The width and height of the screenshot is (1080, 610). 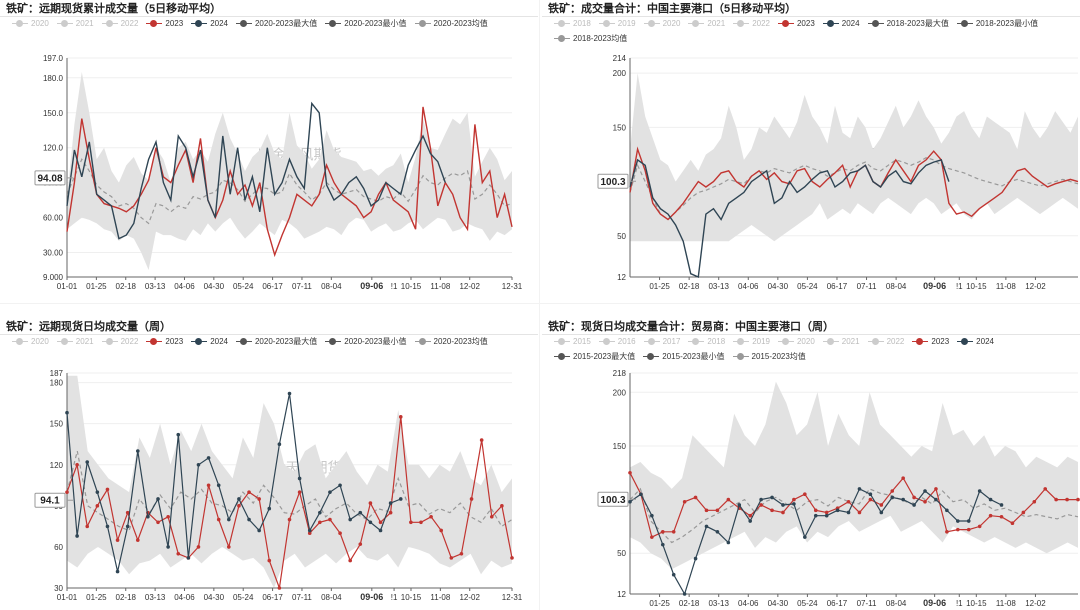 What do you see at coordinates (850, 23) in the screenshot?
I see `legend-label: 2024` at bounding box center [850, 23].